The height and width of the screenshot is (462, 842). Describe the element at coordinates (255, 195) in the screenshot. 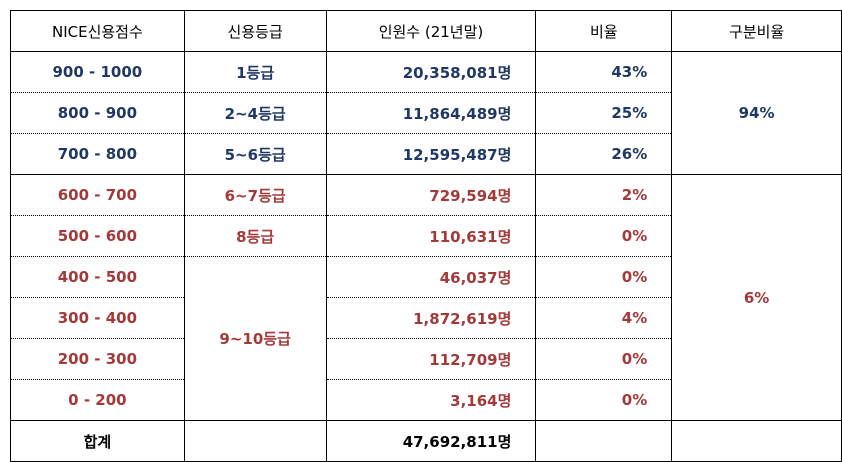

I see `grade-cell: 6~7등급` at that location.